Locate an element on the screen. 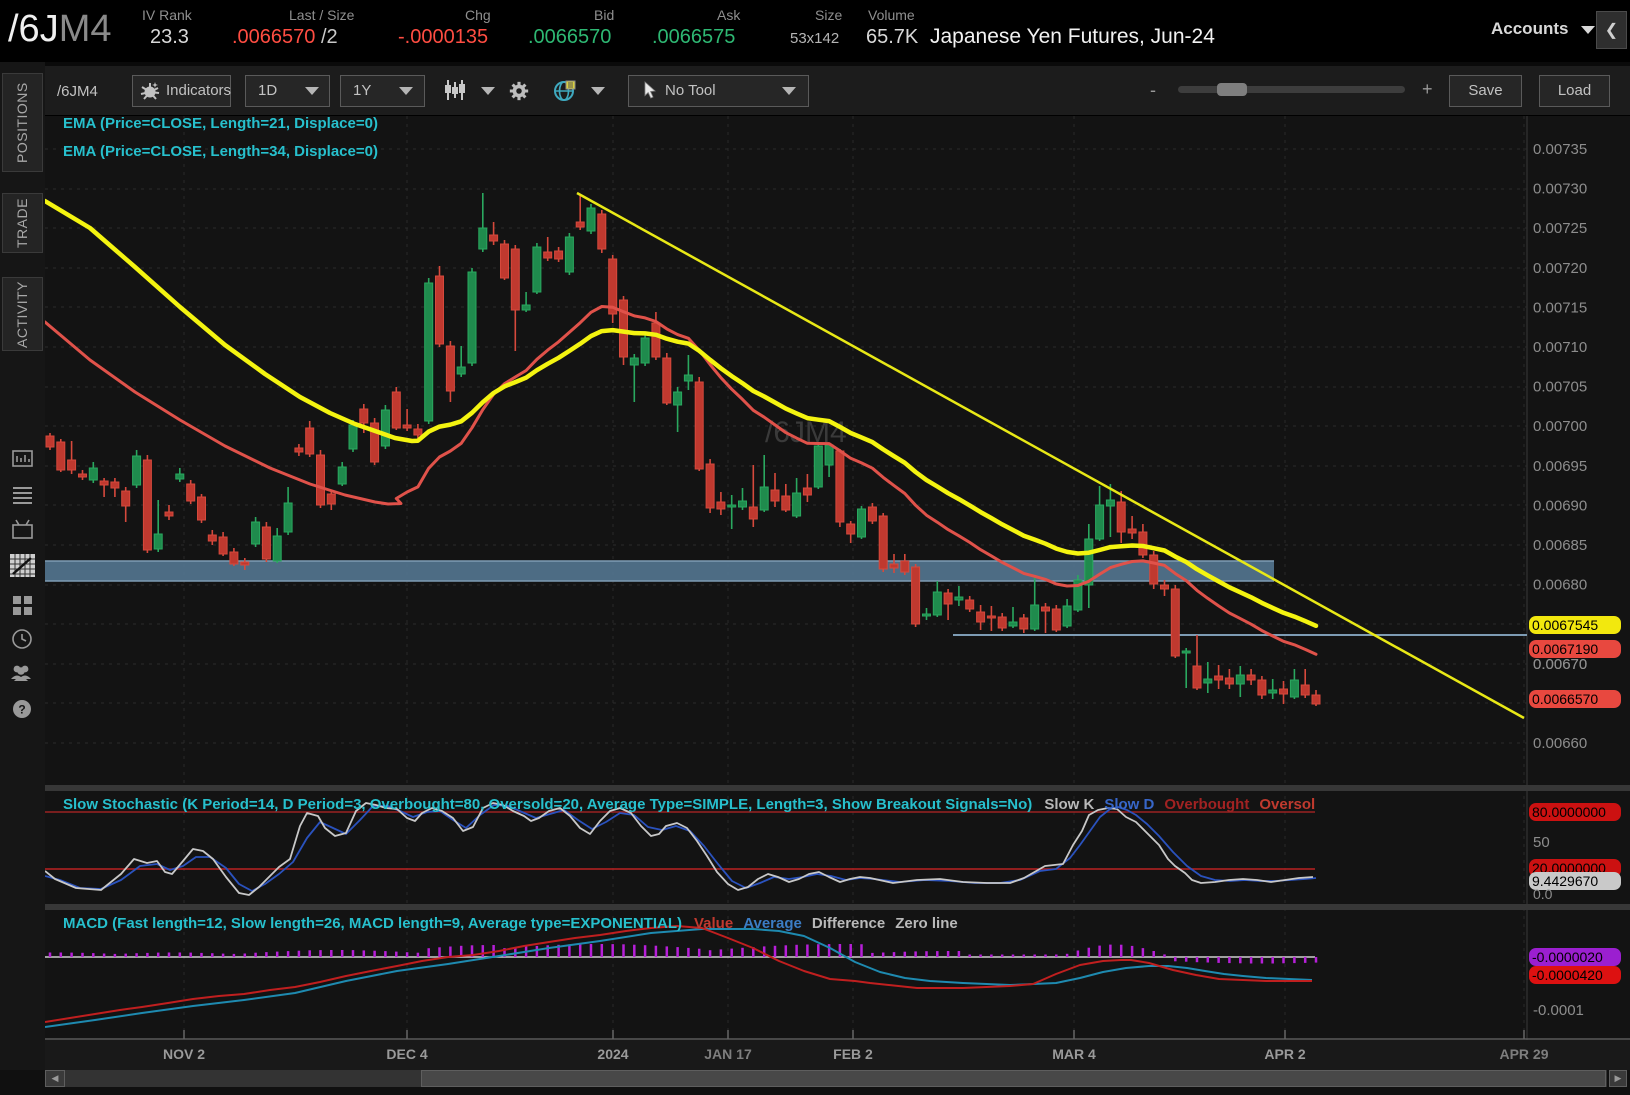 The width and height of the screenshot is (1630, 1095). svg-text:EMA (Price=CLOSE, Length=34, D: EMA (Price=CLOSE, Length=34, Displace=0) is located at coordinates (220, 151).